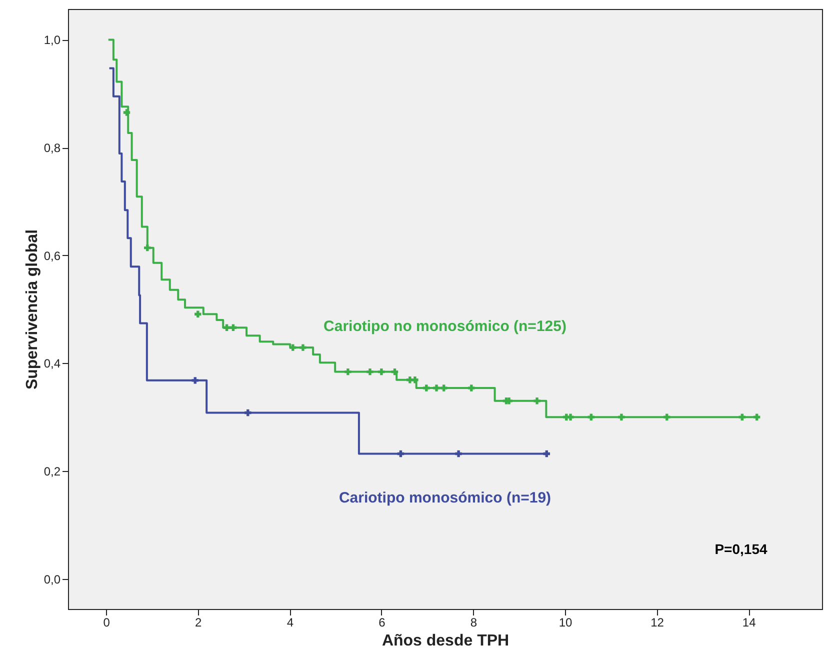  I want to click on y-tick-label: 0,6, so click(52, 255).